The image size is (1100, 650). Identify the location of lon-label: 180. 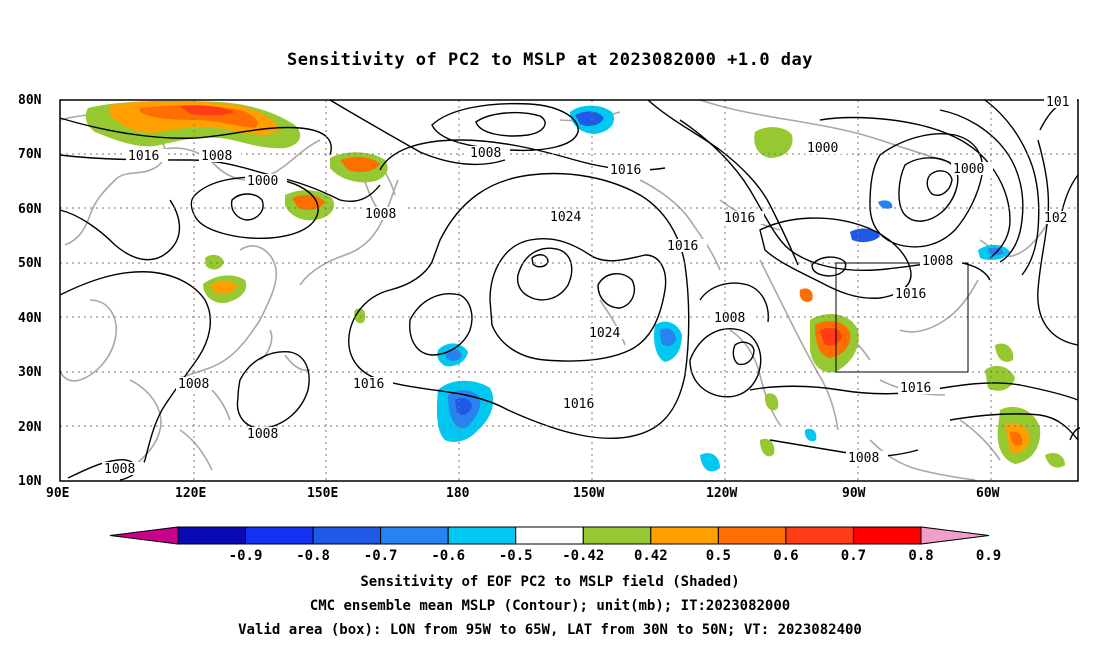
(458, 493).